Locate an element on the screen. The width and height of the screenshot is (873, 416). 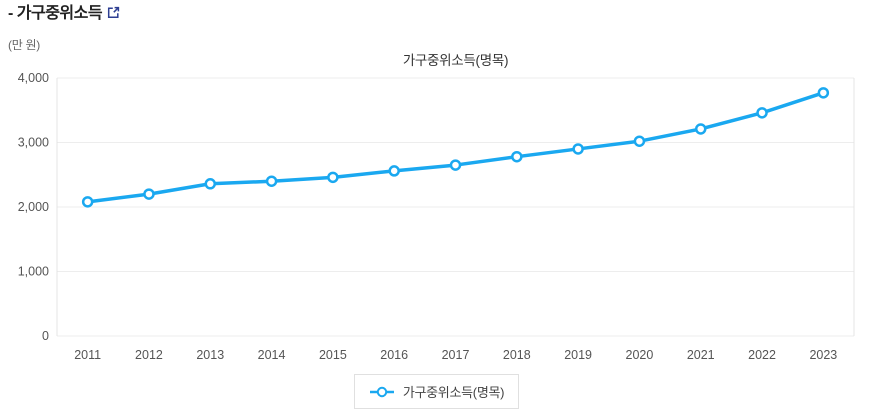
x-axis-tick-label: 2013 is located at coordinates (210, 355).